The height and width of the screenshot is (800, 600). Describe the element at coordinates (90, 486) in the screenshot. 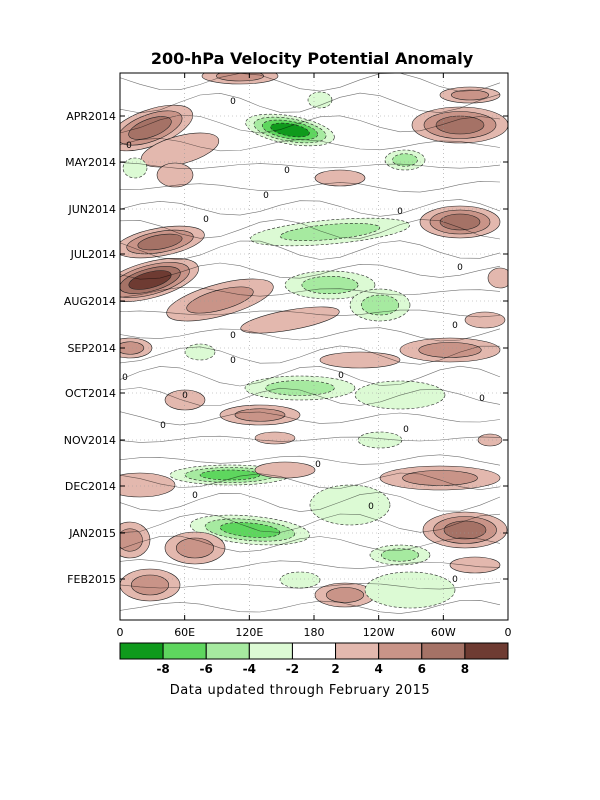

I see `y-tick-label: DEC2014` at that location.